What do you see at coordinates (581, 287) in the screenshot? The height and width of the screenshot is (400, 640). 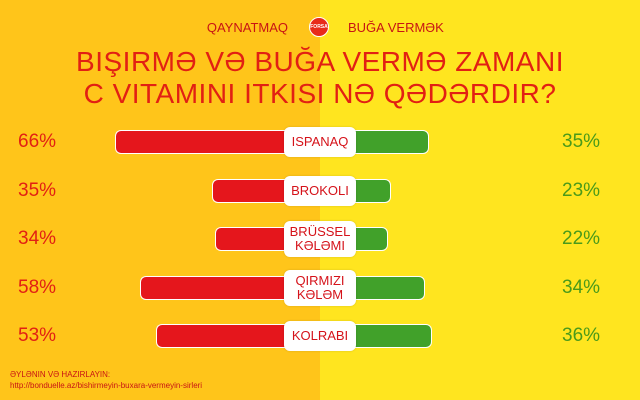 I see `value-steaming-qirmizi-kələm: 34%` at bounding box center [581, 287].